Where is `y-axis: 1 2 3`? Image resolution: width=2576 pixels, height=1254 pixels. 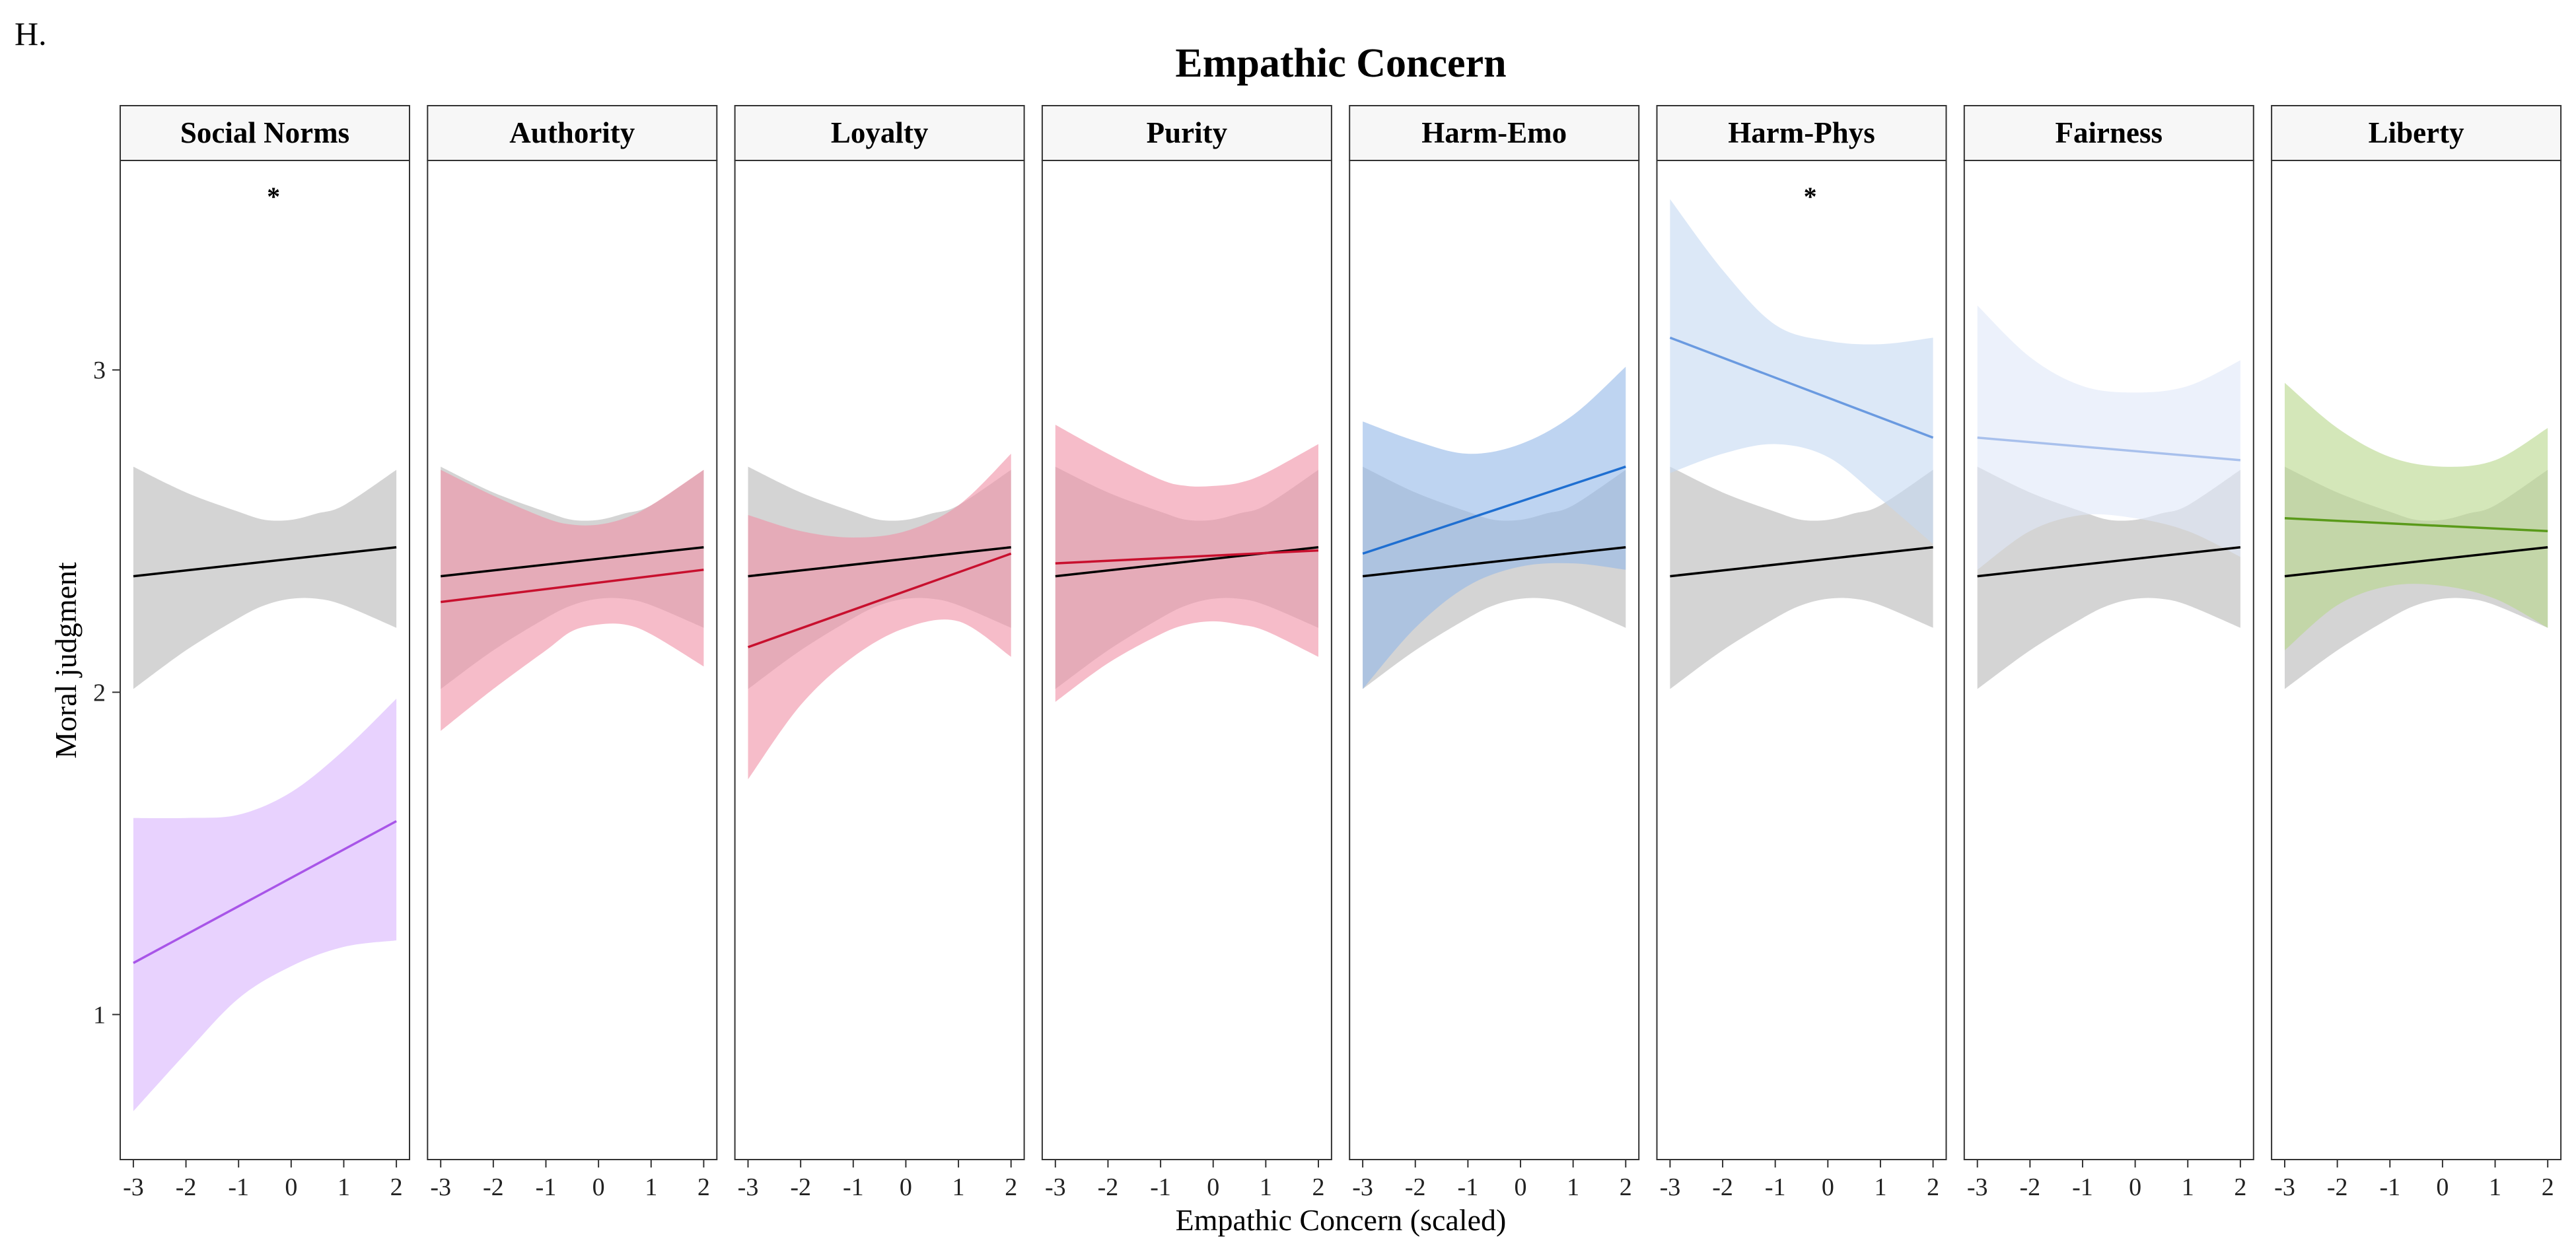 y-axis: 1 2 3 is located at coordinates (106, 693).